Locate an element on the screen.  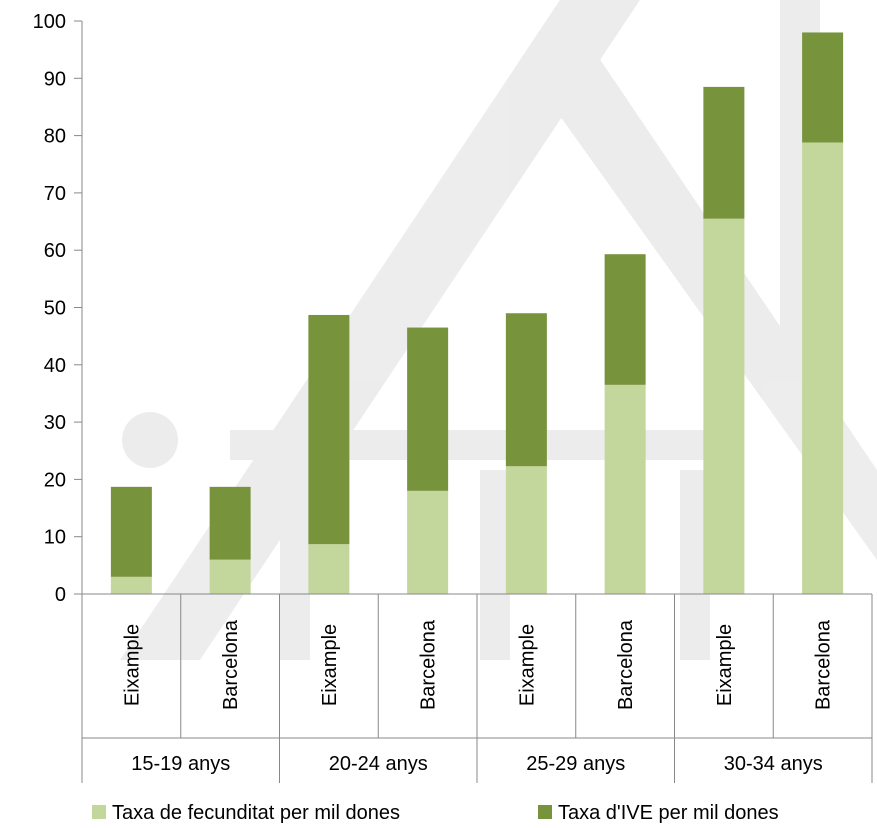
x-group-label: 25-29 anys is located at coordinates (575, 764).